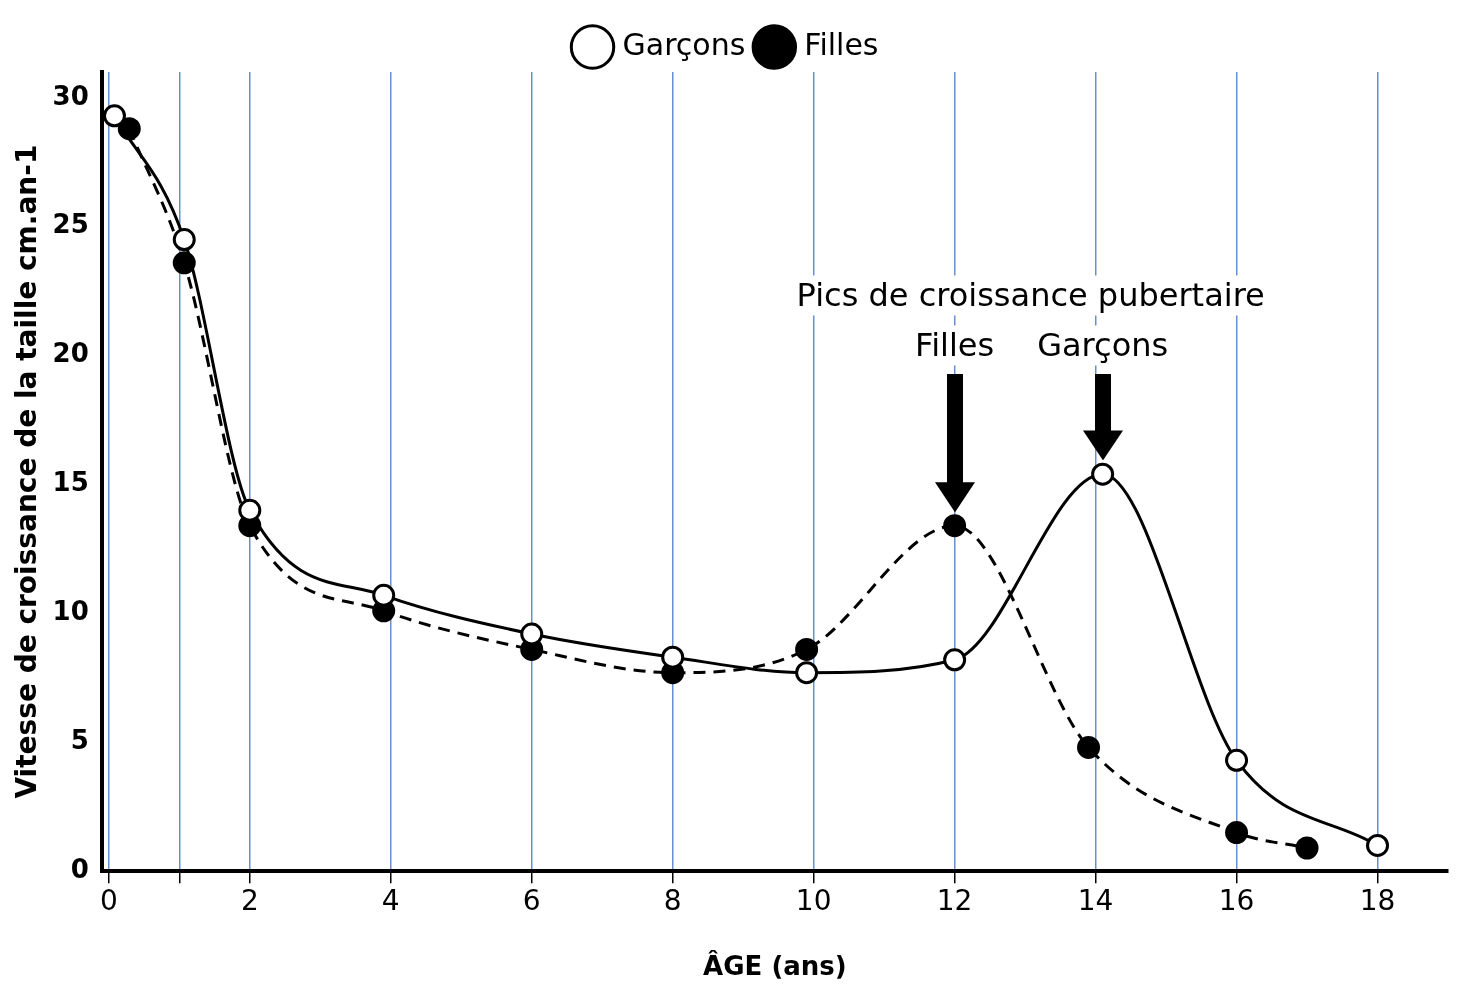 The width and height of the screenshot is (1477, 998). I want to click on y-tick-label: 0, so click(79, 868).